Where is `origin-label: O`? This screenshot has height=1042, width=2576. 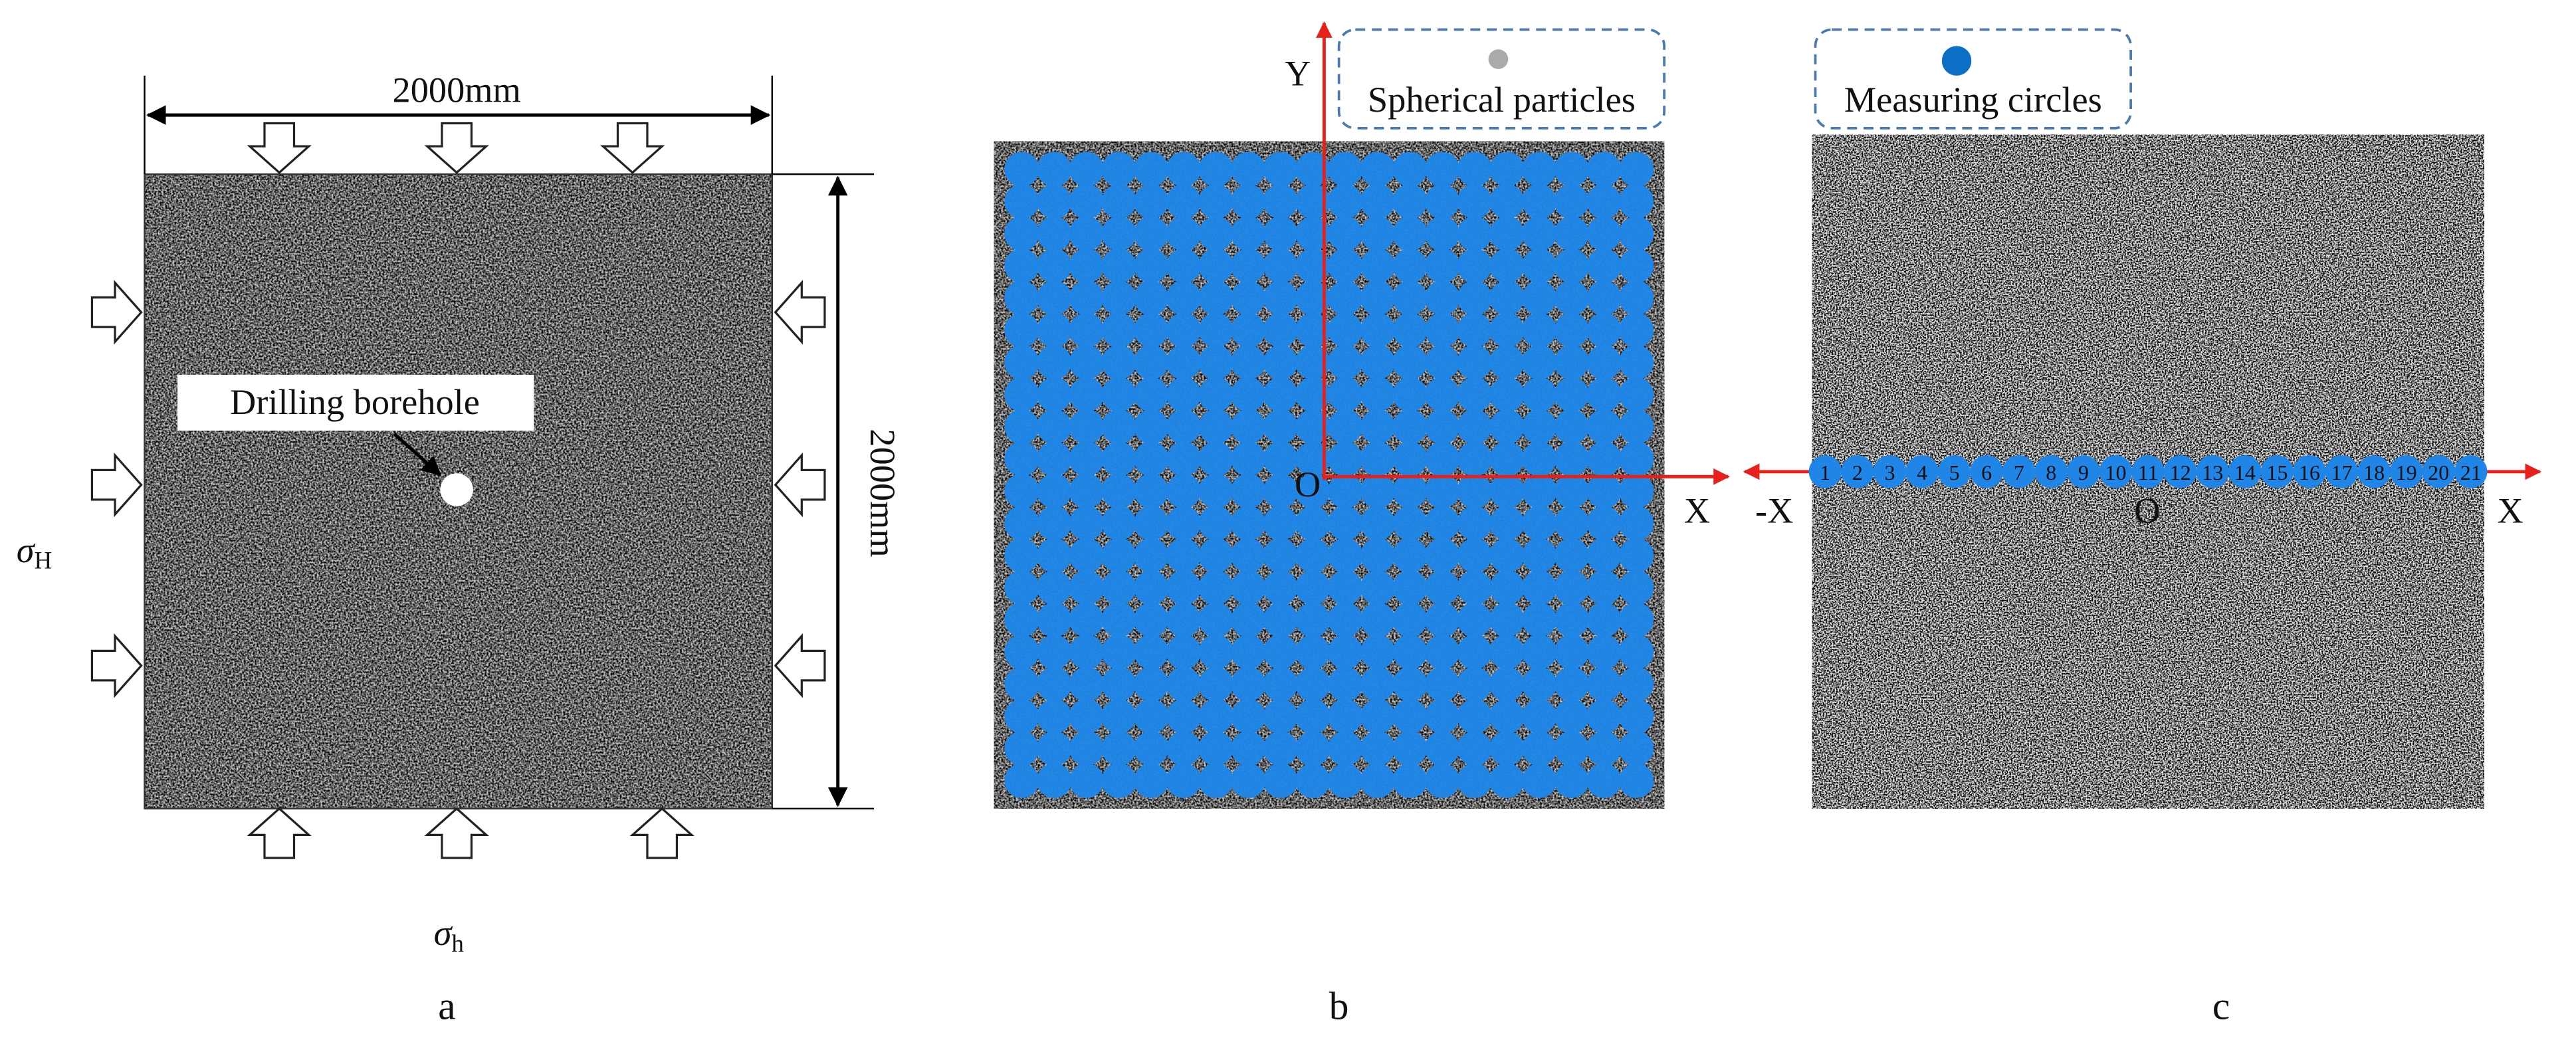
origin-label: O is located at coordinates (2147, 510).